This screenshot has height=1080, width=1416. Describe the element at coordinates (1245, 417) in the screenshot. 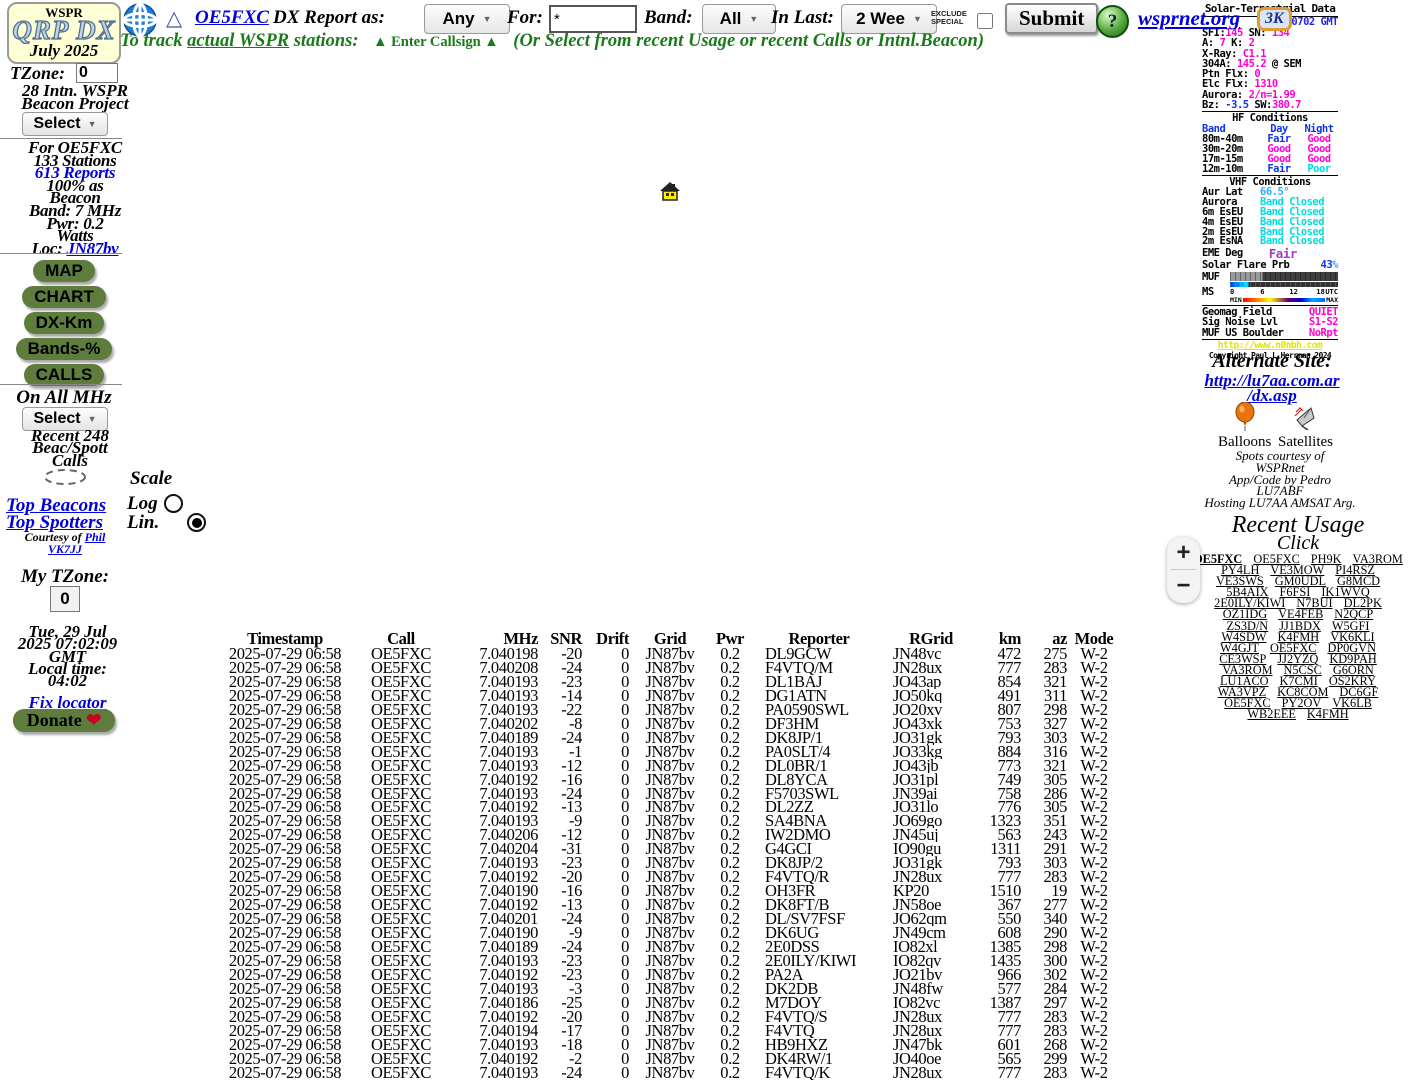

I see `balloon-icon` at that location.